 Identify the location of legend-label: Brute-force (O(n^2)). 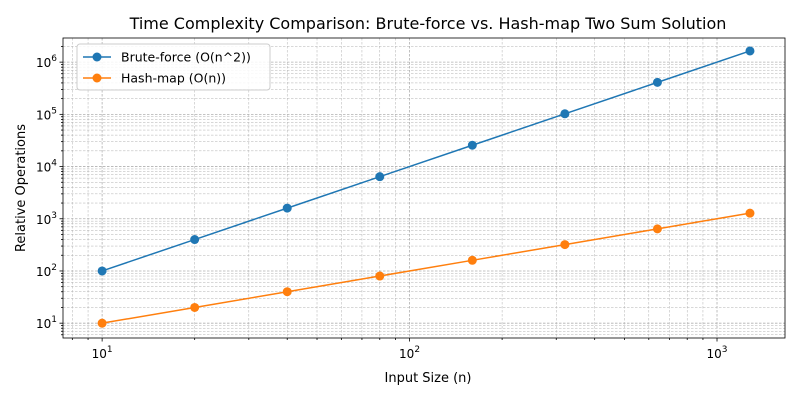
(186, 57).